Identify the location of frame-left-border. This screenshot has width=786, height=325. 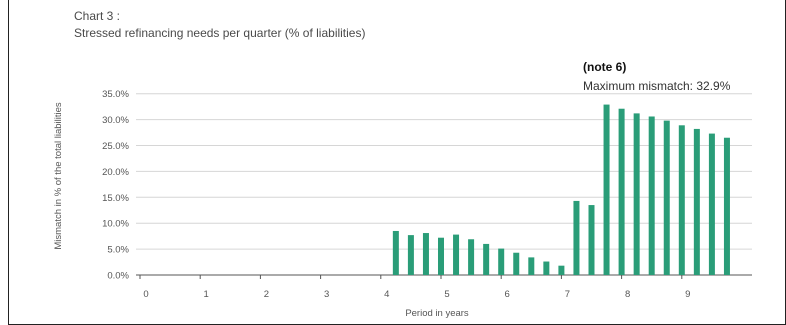
(8, 162).